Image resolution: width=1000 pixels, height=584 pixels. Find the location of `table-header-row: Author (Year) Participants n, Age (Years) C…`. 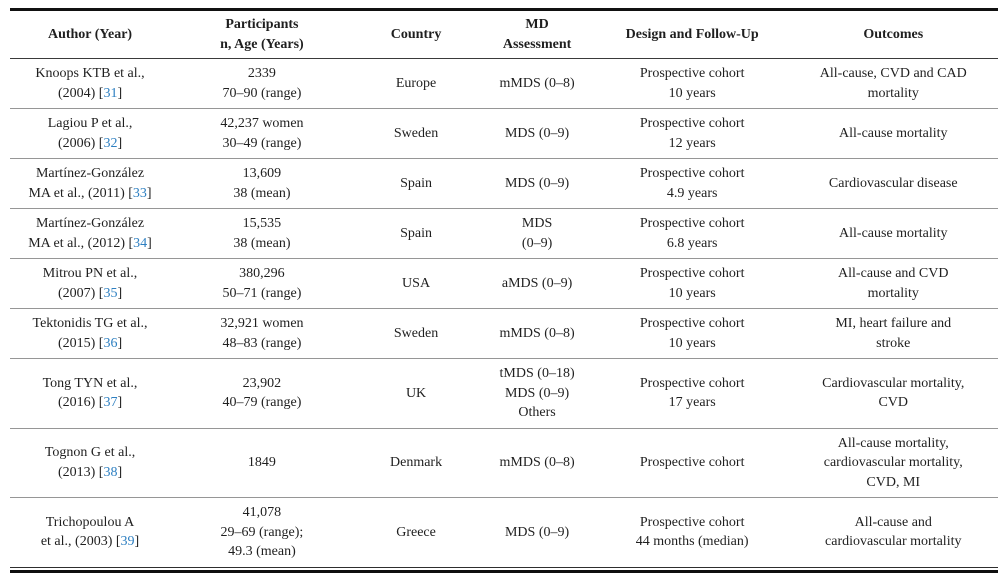

table-header-row: Author (Year) Participants n, Age (Years) C… is located at coordinates (504, 34).